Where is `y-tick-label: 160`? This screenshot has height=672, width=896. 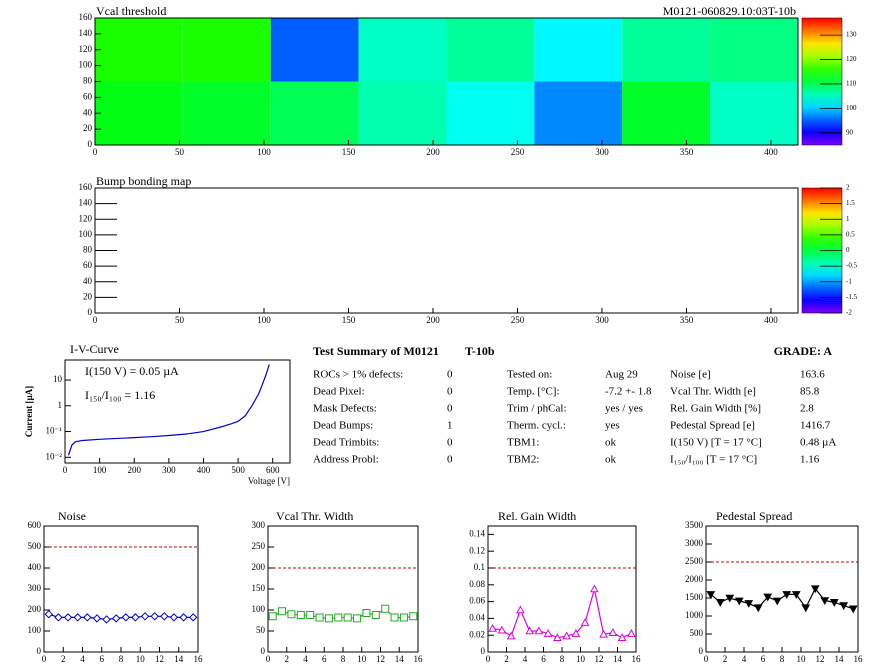 y-tick-label: 160 is located at coordinates (86, 17).